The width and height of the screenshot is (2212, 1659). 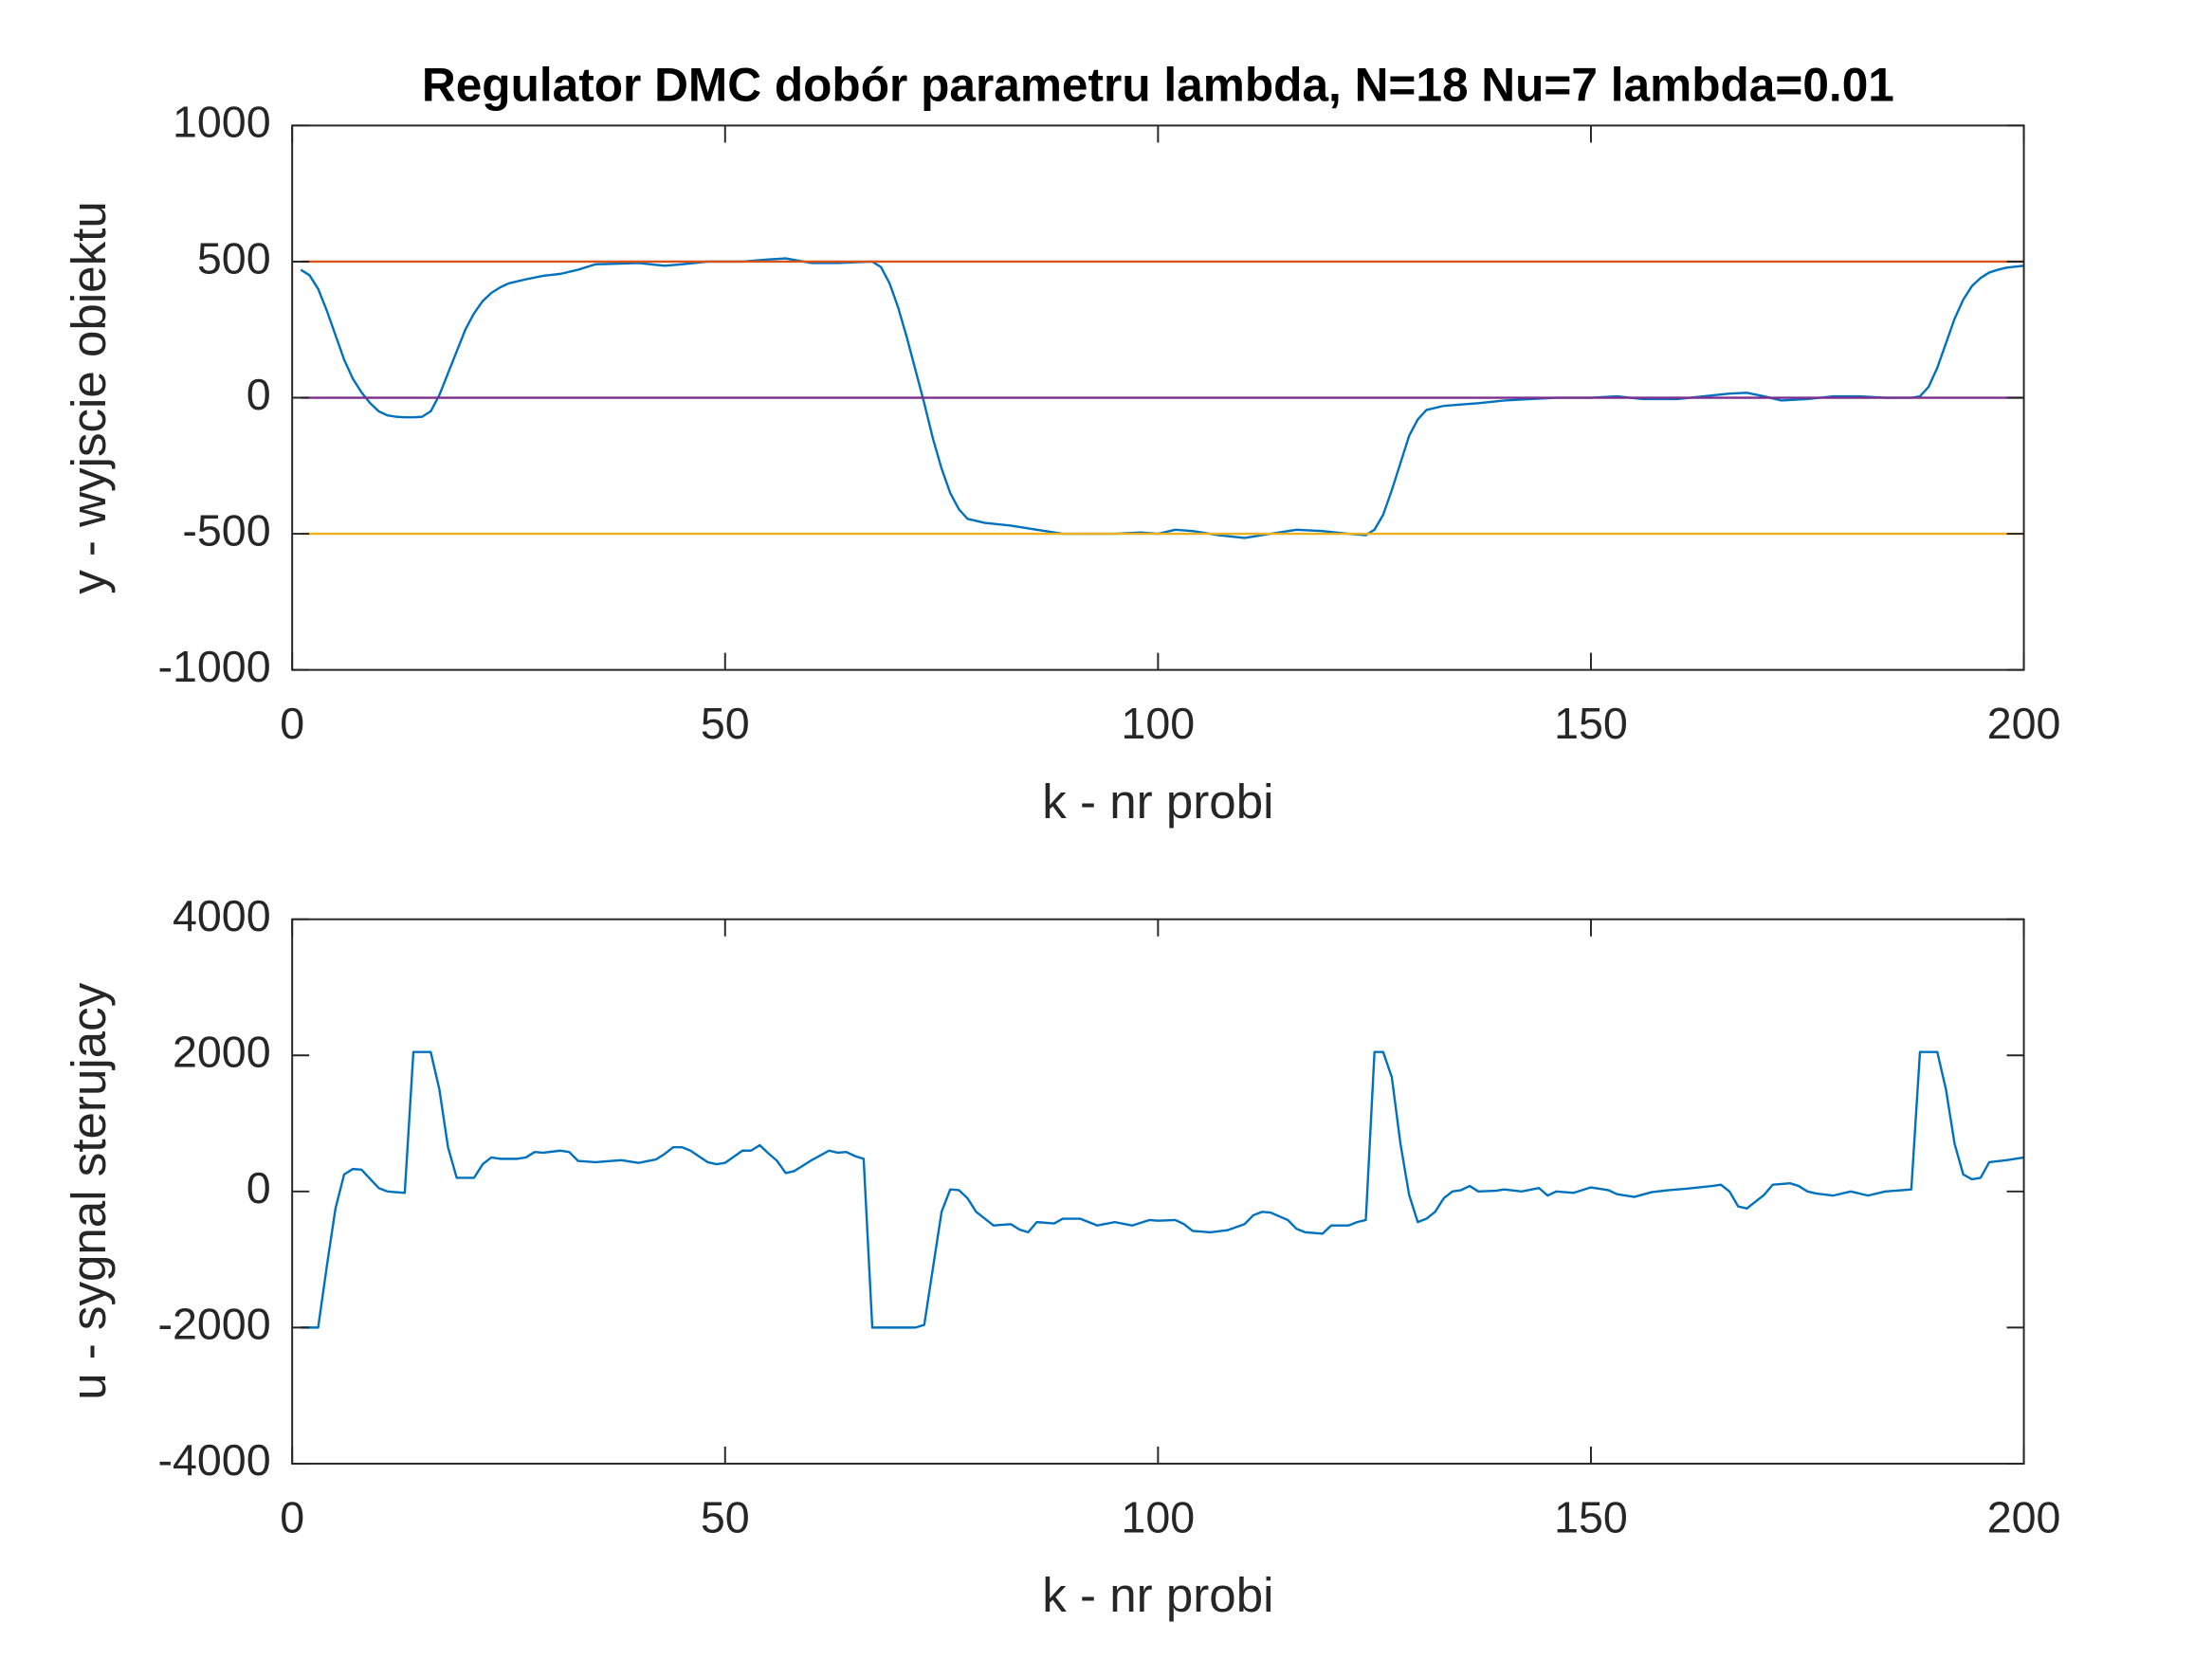 I want to click on y-axis-label: y - wyjscie obiektu, so click(x=89, y=397).